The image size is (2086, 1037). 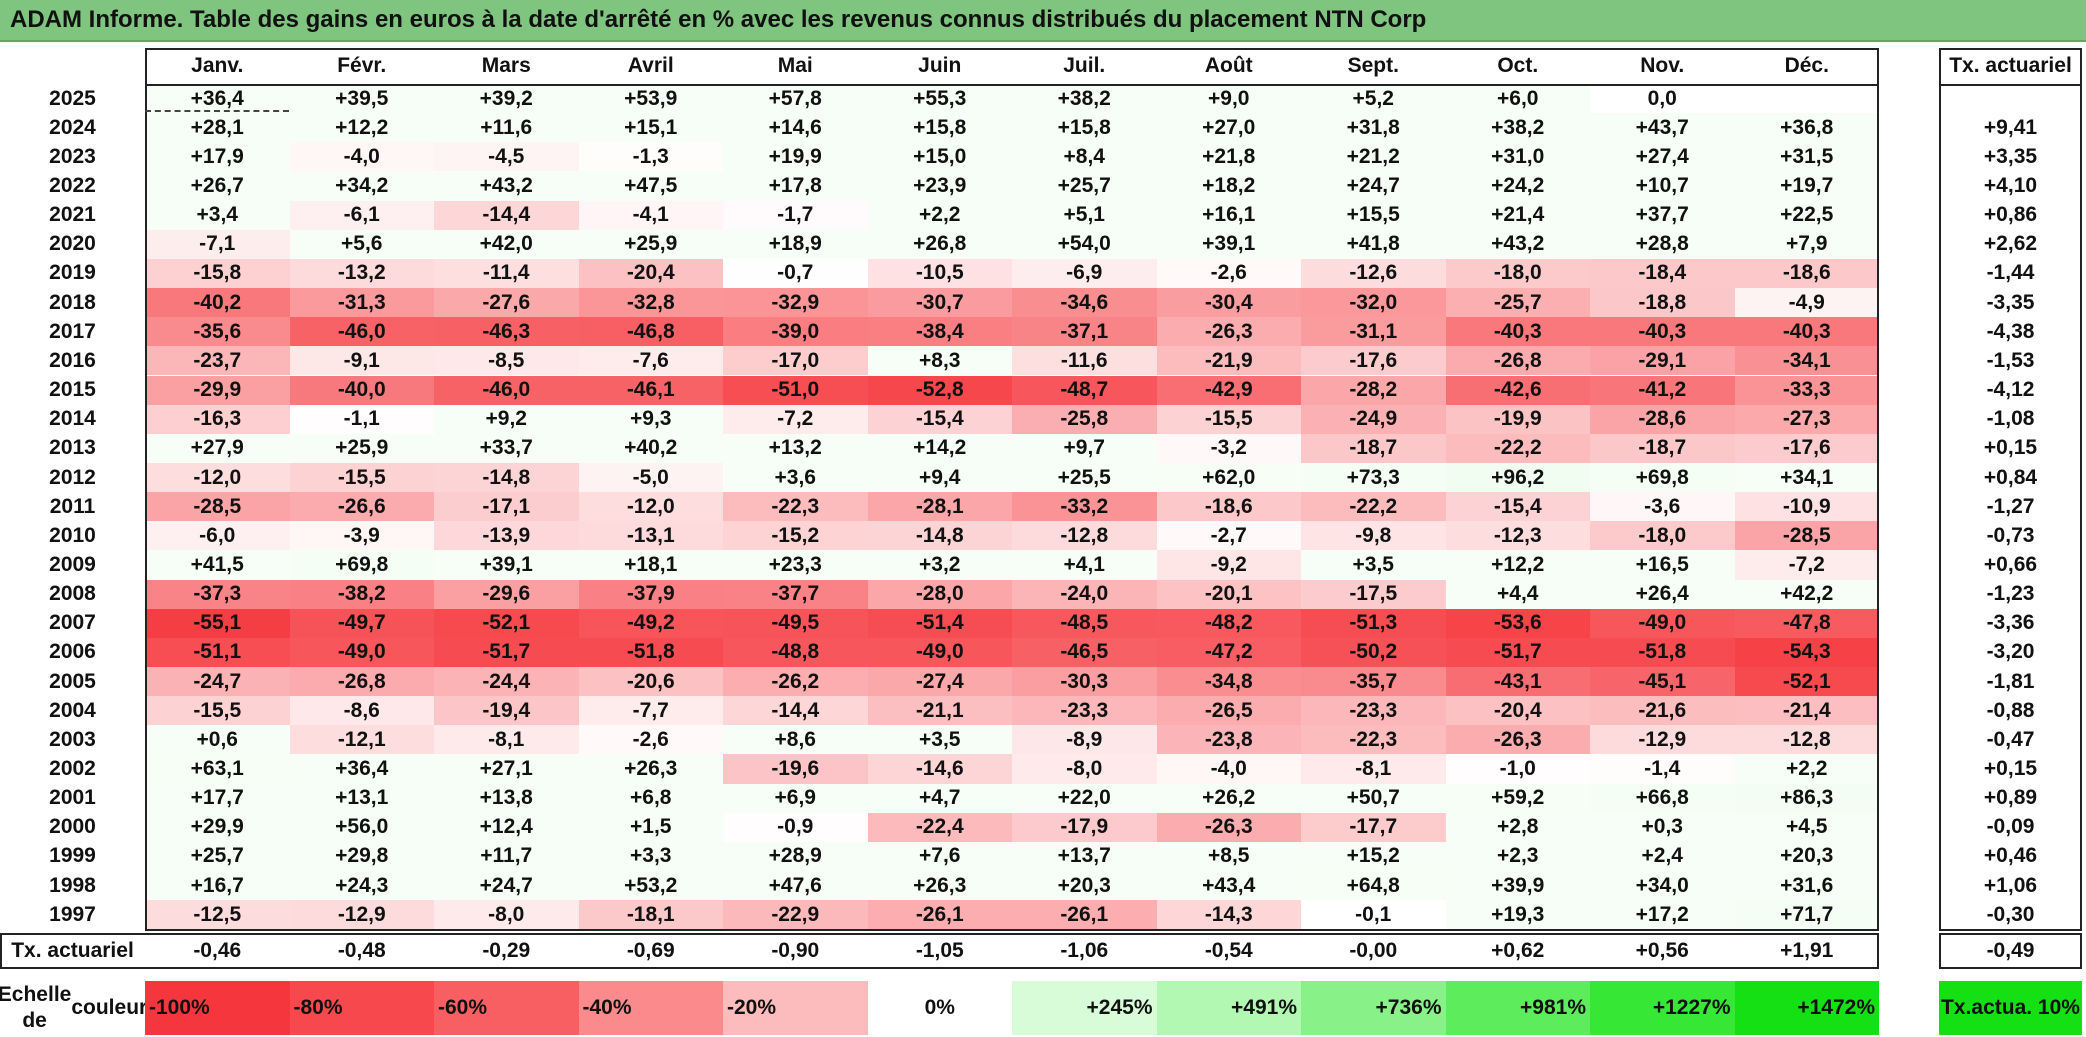 I want to click on heatmap-cell: -8,5, so click(x=506, y=361).